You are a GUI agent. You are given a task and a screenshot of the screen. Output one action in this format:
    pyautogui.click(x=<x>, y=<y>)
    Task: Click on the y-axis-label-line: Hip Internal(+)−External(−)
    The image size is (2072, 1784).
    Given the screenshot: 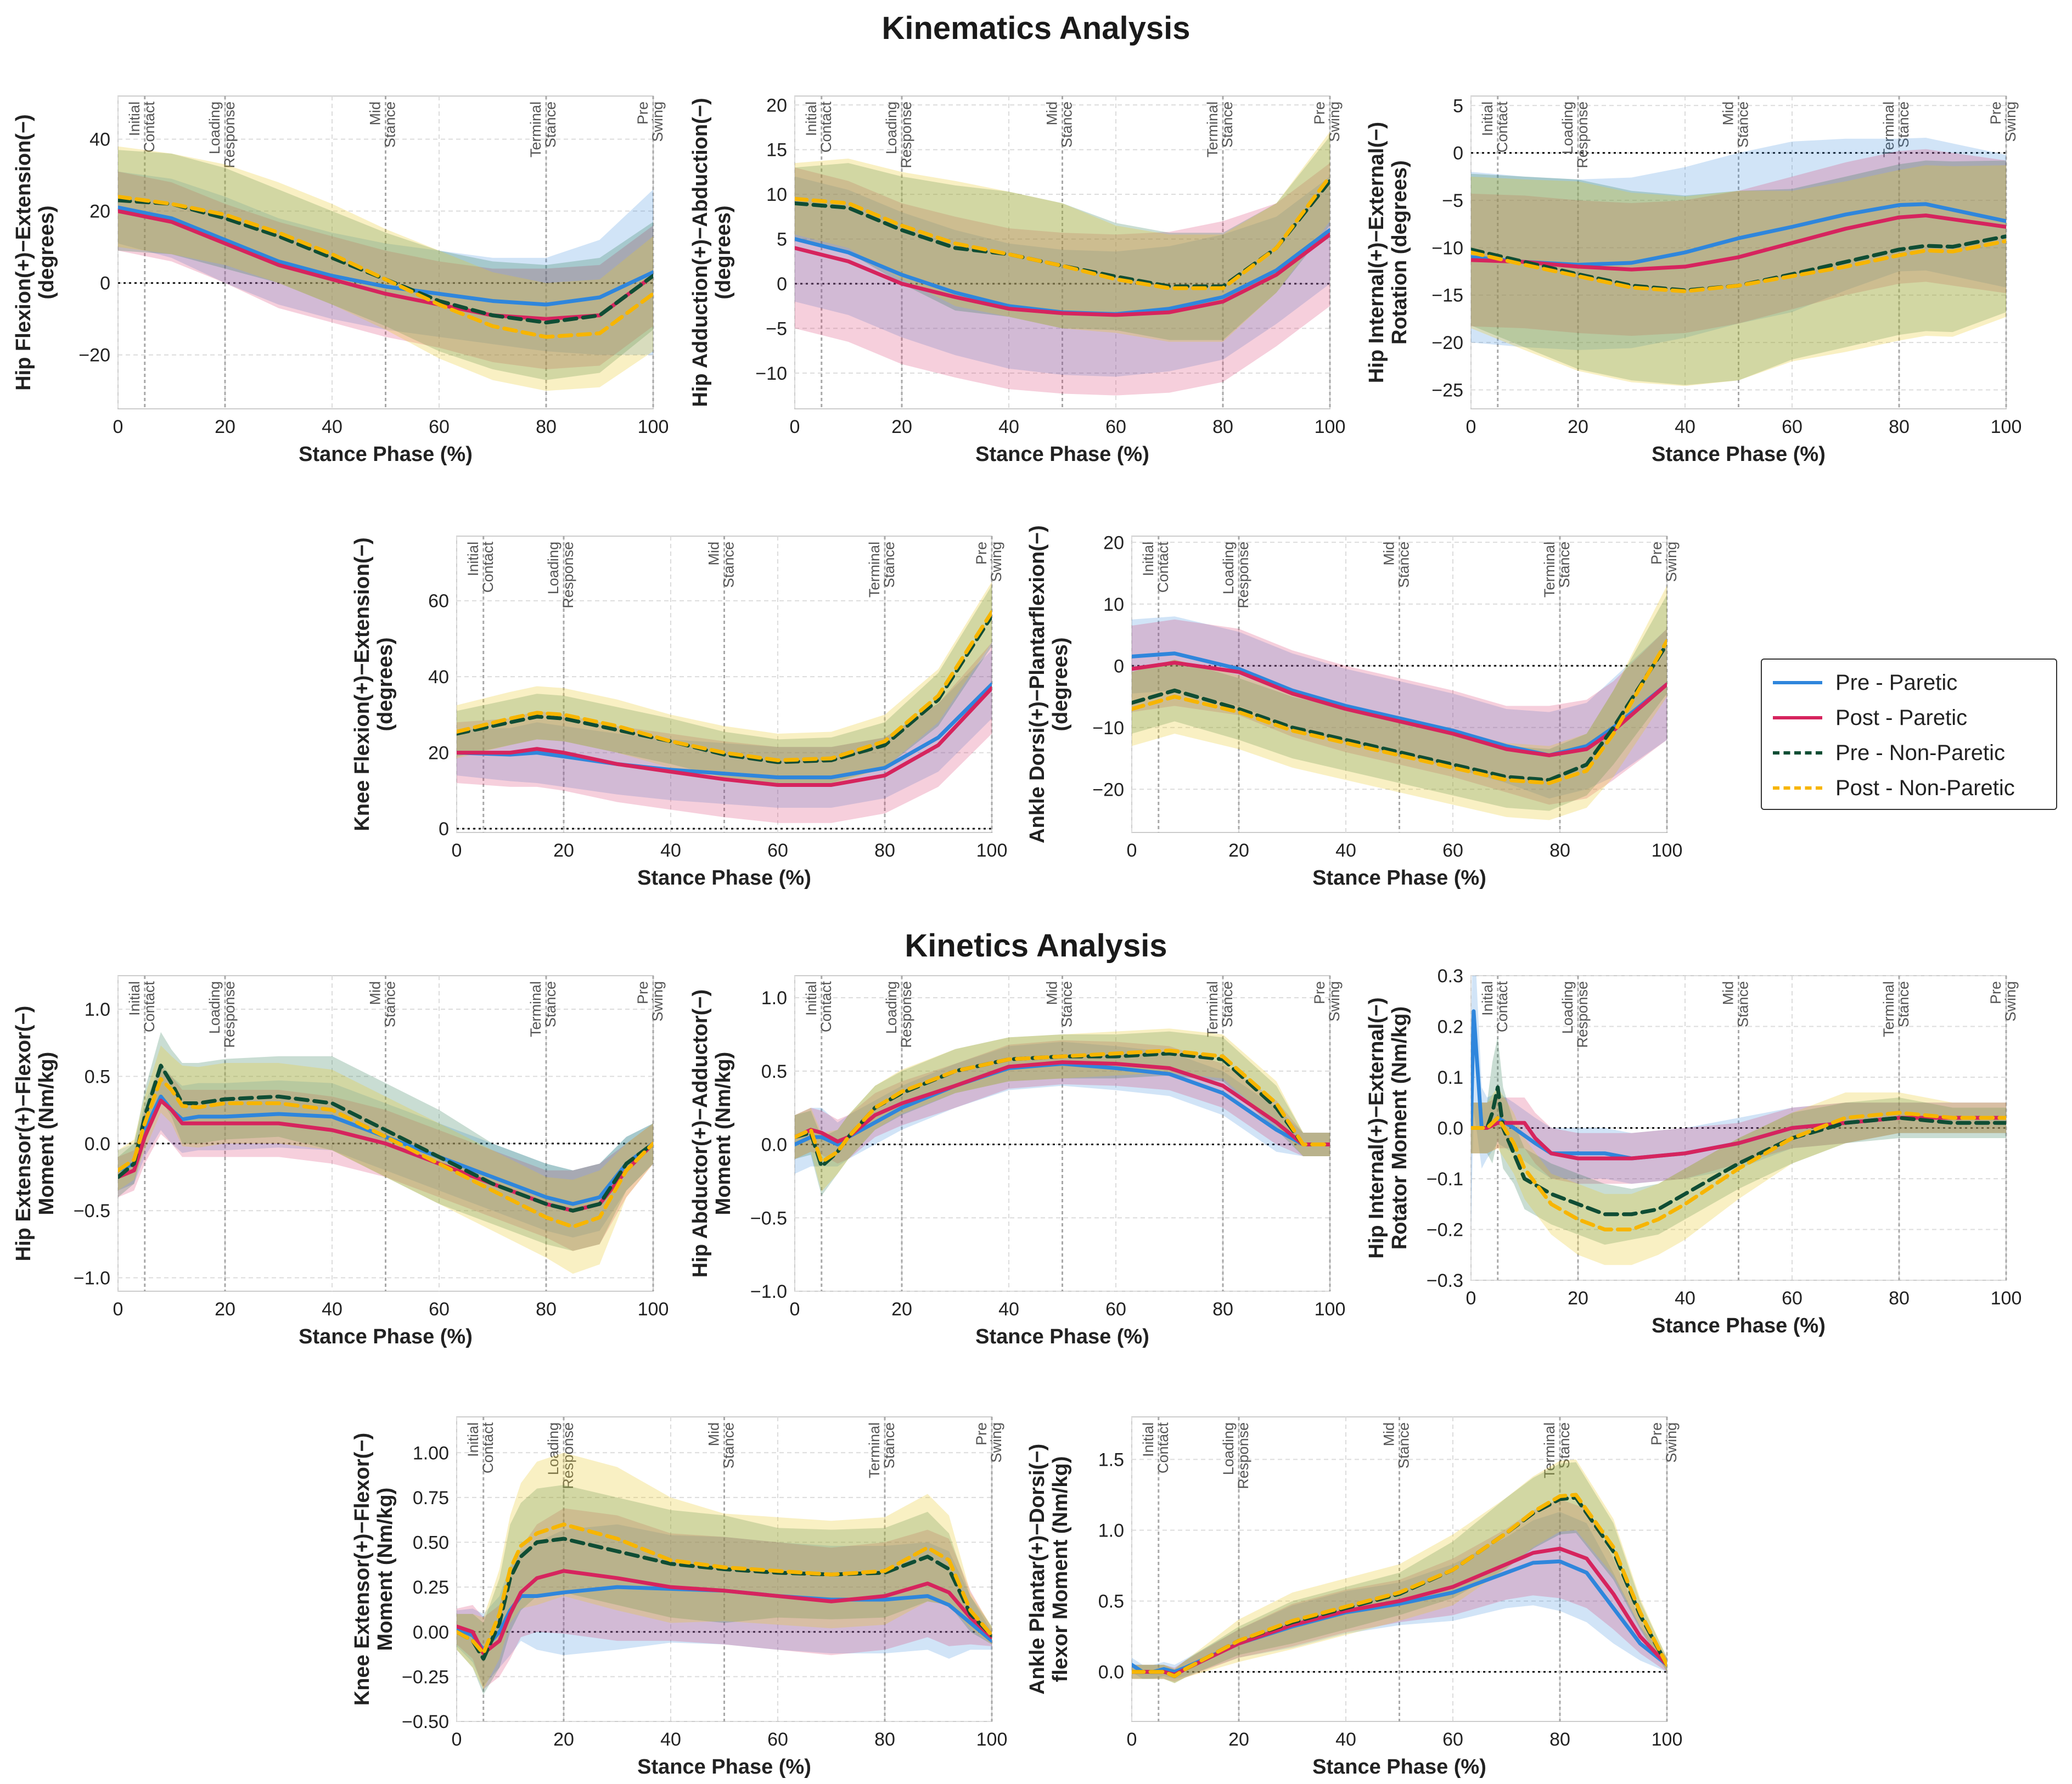 What is the action you would take?
    pyautogui.click(x=1376, y=252)
    